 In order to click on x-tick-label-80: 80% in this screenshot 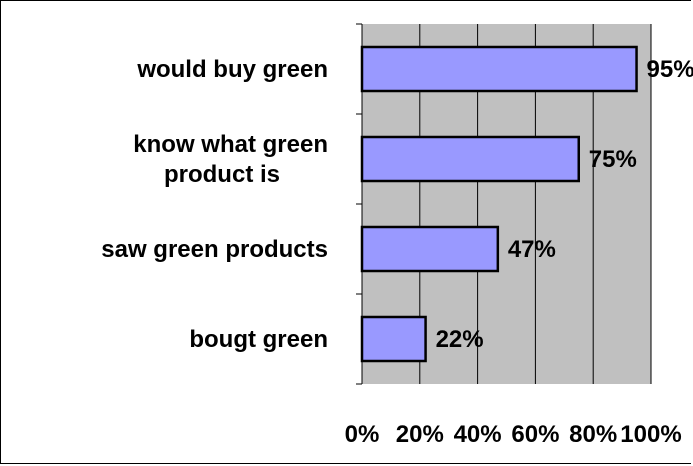, I will do `click(593, 434)`.